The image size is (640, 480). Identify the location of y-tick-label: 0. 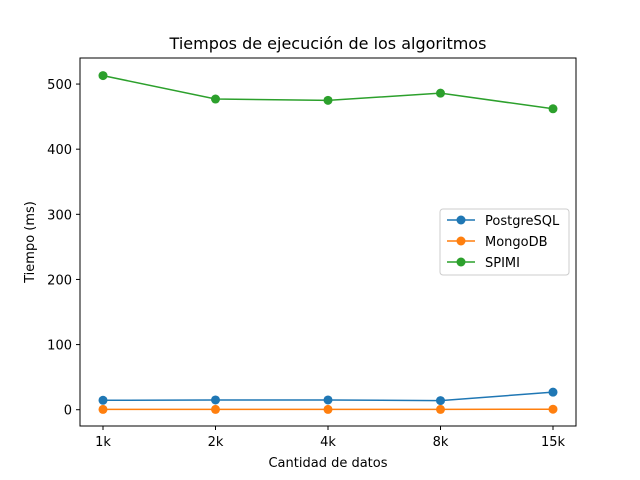
(68, 411).